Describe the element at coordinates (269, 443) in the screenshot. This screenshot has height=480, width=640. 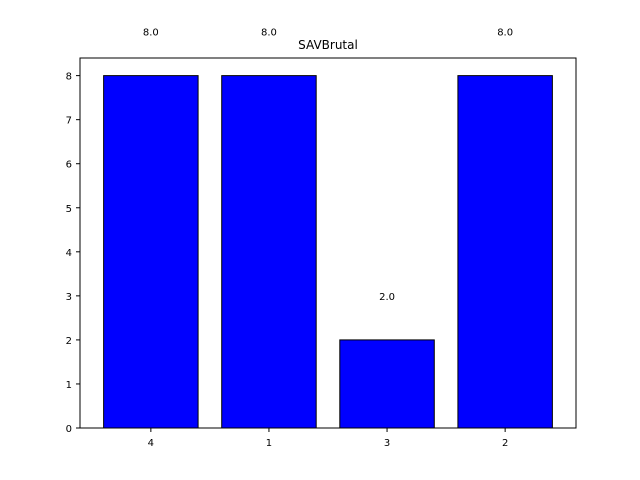
I see `x-tick-label-1: 1` at that location.